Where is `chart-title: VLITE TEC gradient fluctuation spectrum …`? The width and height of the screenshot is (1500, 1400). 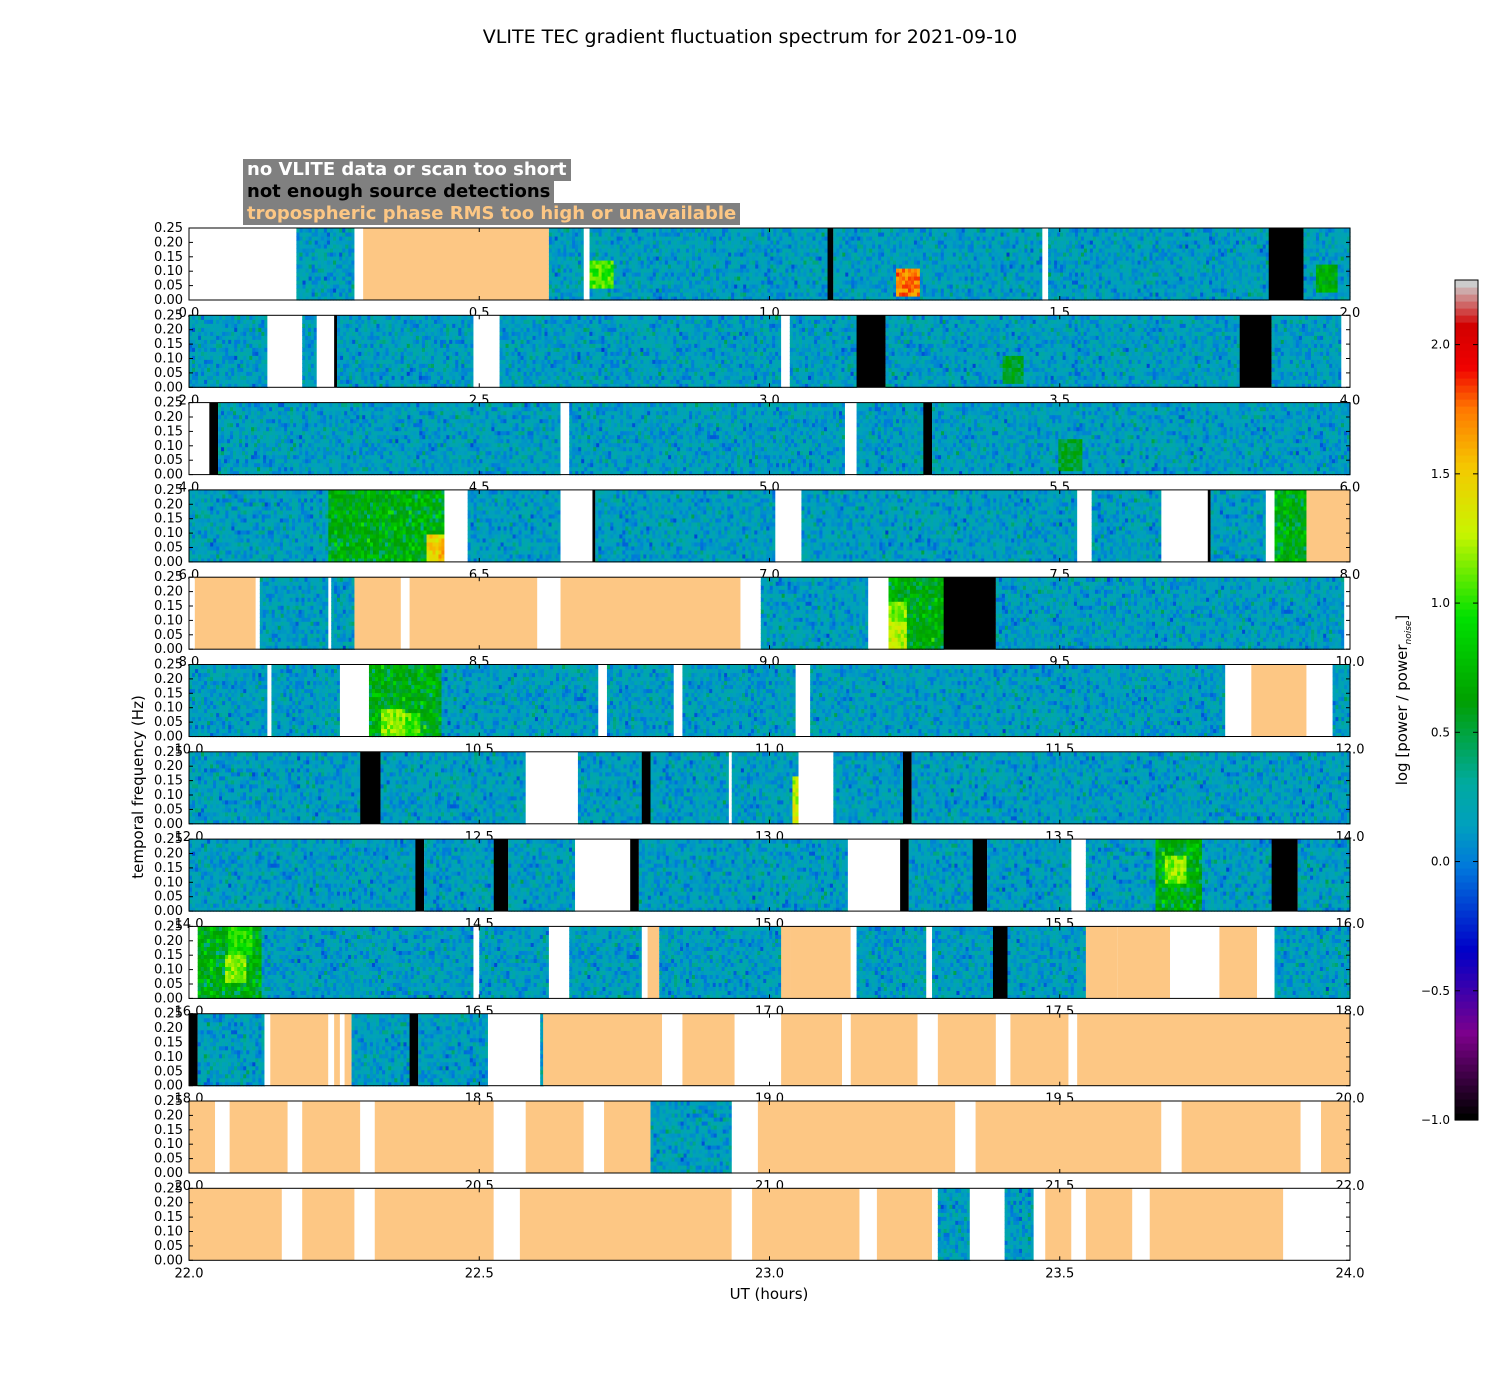
chart-title: VLITE TEC gradient fluctuation spectrum … is located at coordinates (750, 37).